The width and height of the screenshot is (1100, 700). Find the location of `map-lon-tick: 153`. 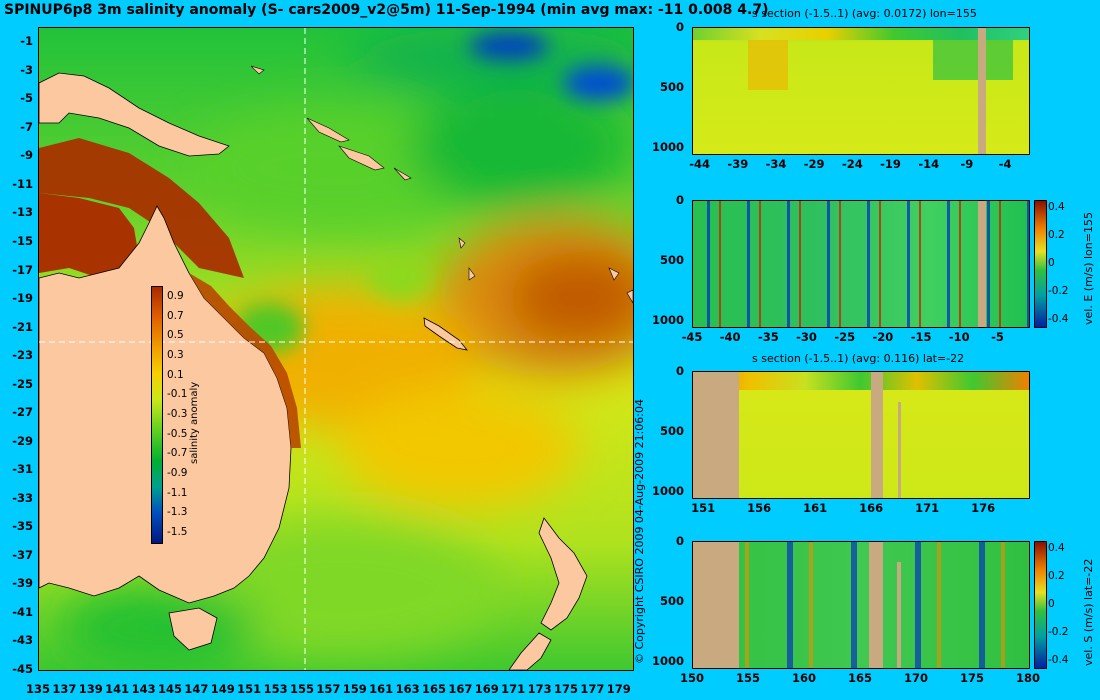

map-lon-tick: 153 is located at coordinates (275, 689).